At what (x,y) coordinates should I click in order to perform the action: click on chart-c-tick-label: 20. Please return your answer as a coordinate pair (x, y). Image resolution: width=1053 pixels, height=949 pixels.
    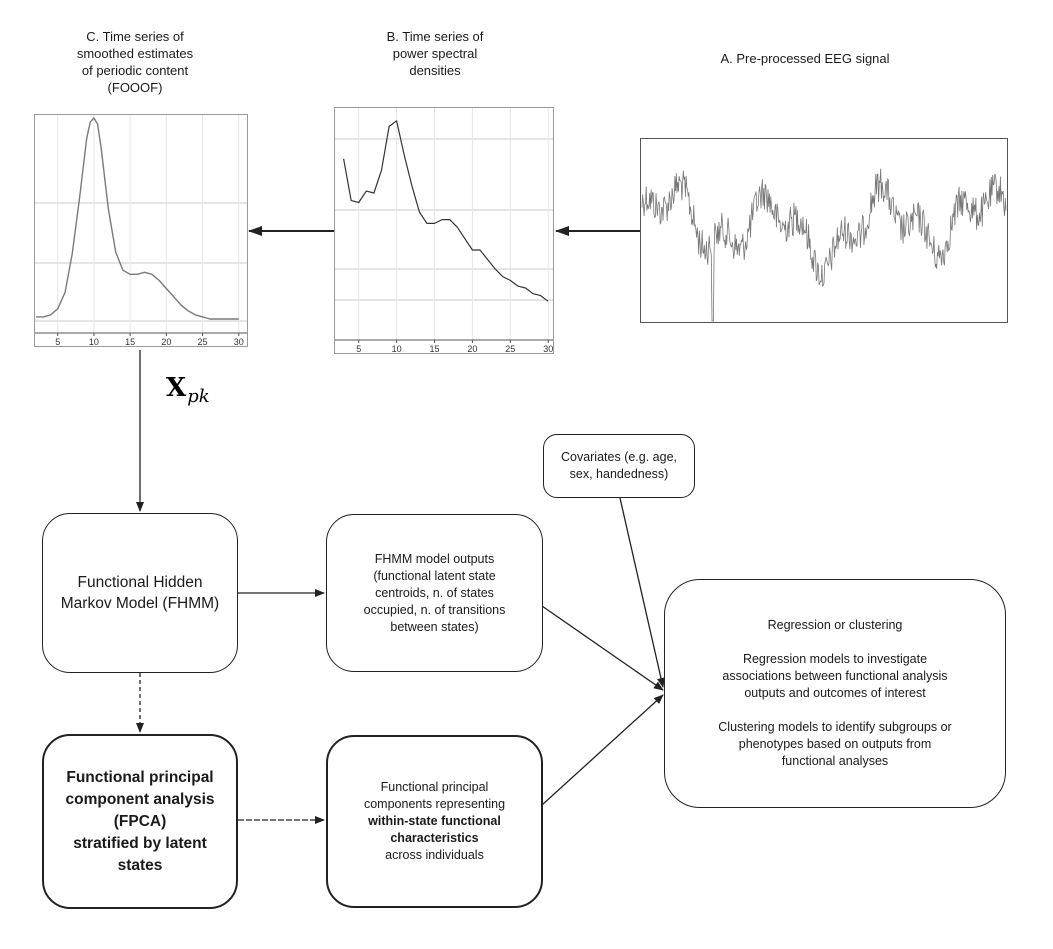
    Looking at the image, I should click on (166, 342).